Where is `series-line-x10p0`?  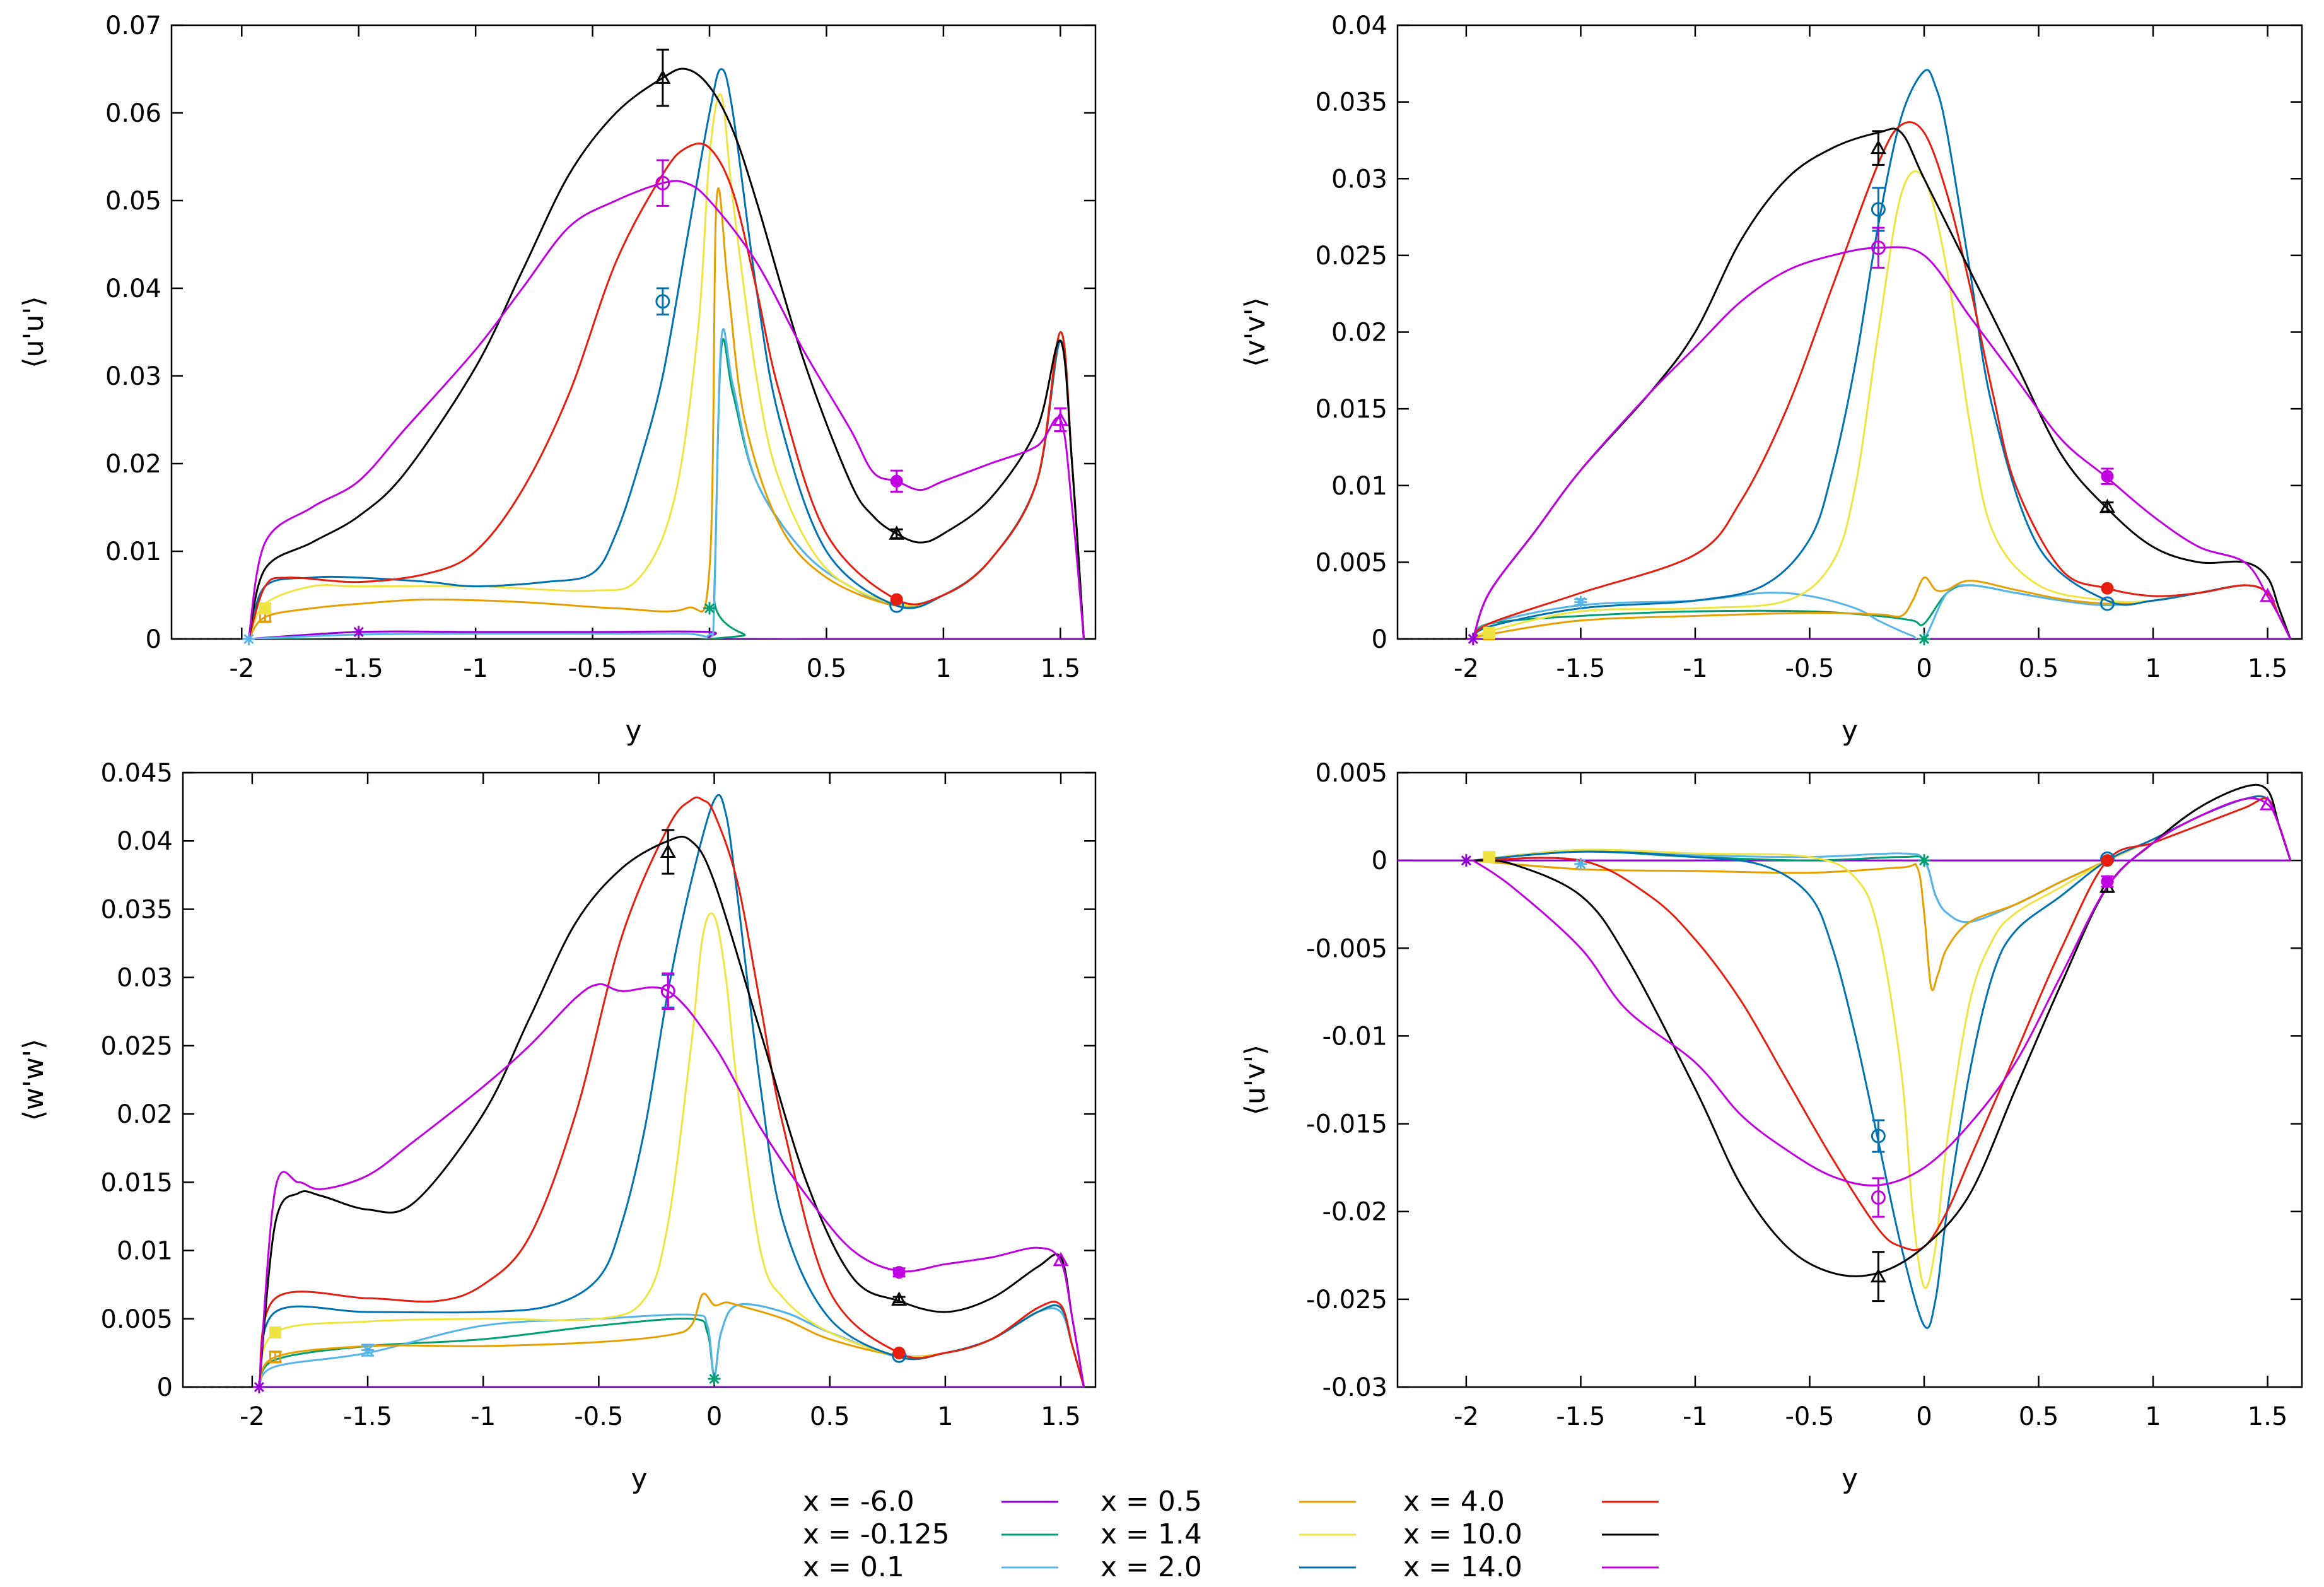 series-line-x10p0 is located at coordinates (1882, 1030).